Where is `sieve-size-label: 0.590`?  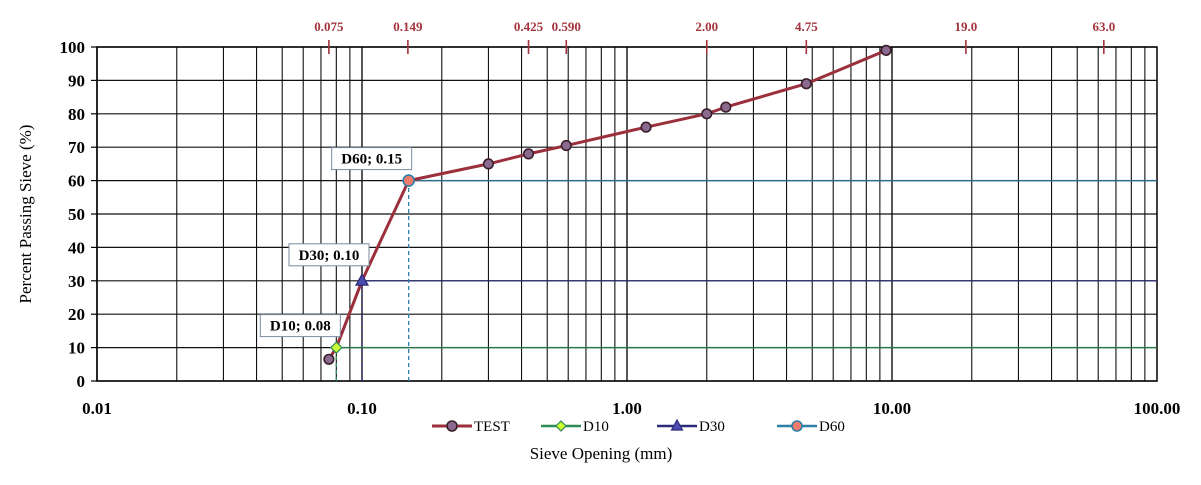
sieve-size-label: 0.590 is located at coordinates (566, 26).